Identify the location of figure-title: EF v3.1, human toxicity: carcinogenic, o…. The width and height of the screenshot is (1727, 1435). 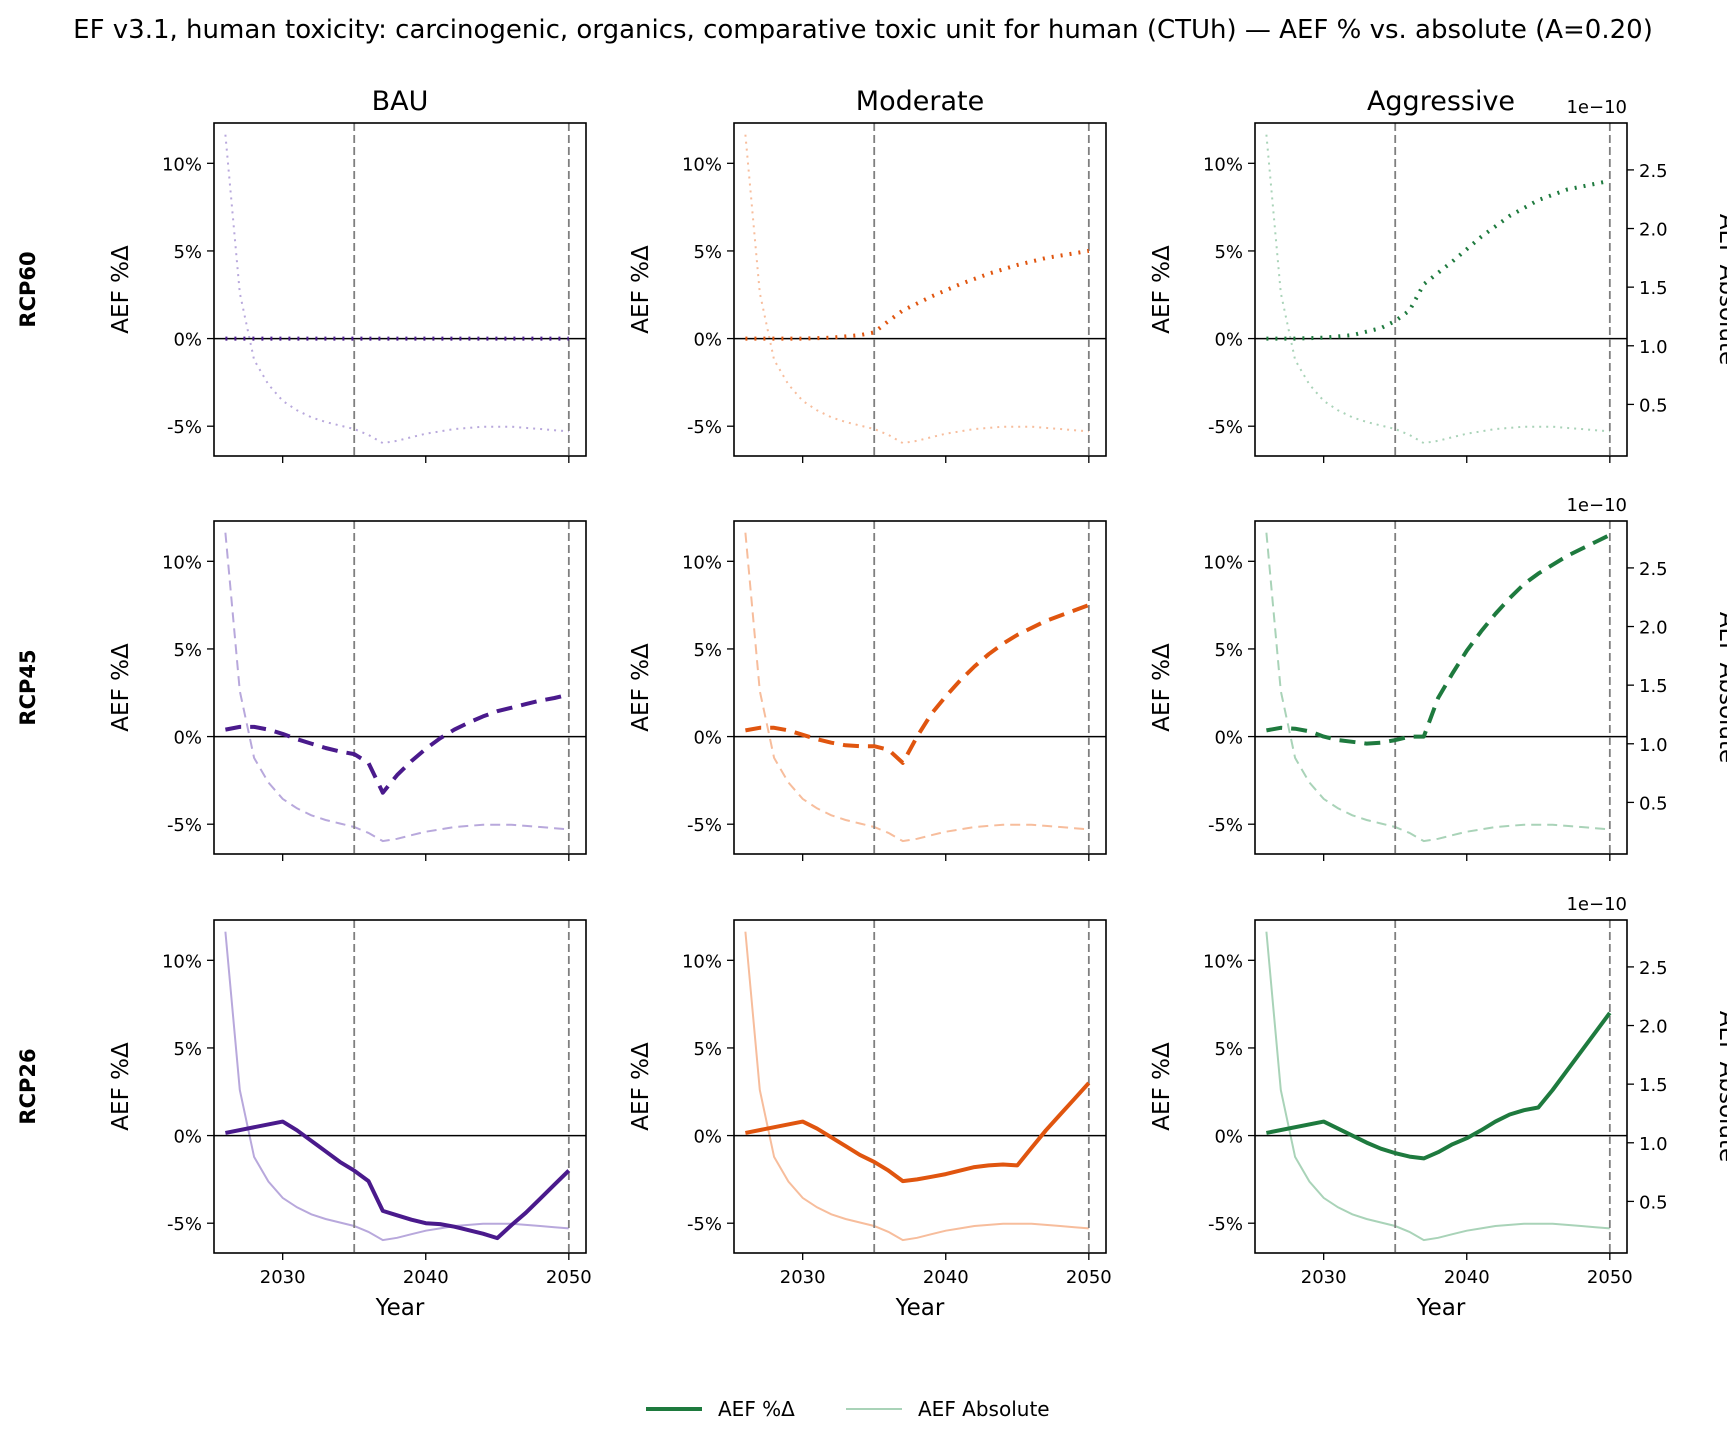
(863, 30).